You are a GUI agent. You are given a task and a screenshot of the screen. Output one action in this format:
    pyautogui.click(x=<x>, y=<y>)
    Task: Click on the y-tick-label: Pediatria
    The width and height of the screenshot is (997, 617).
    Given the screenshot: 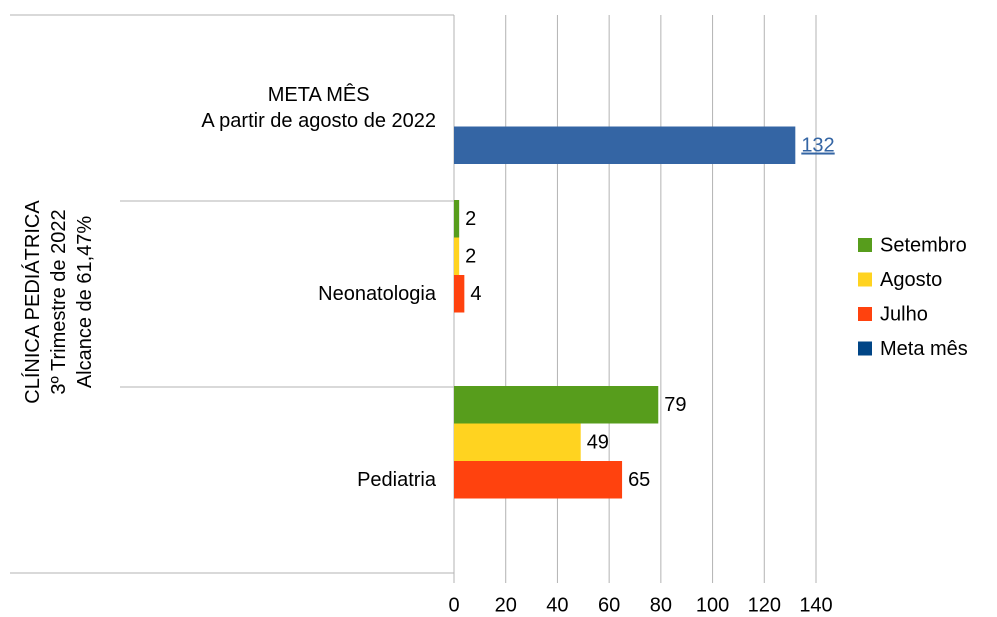 What is the action you would take?
    pyautogui.click(x=236, y=480)
    